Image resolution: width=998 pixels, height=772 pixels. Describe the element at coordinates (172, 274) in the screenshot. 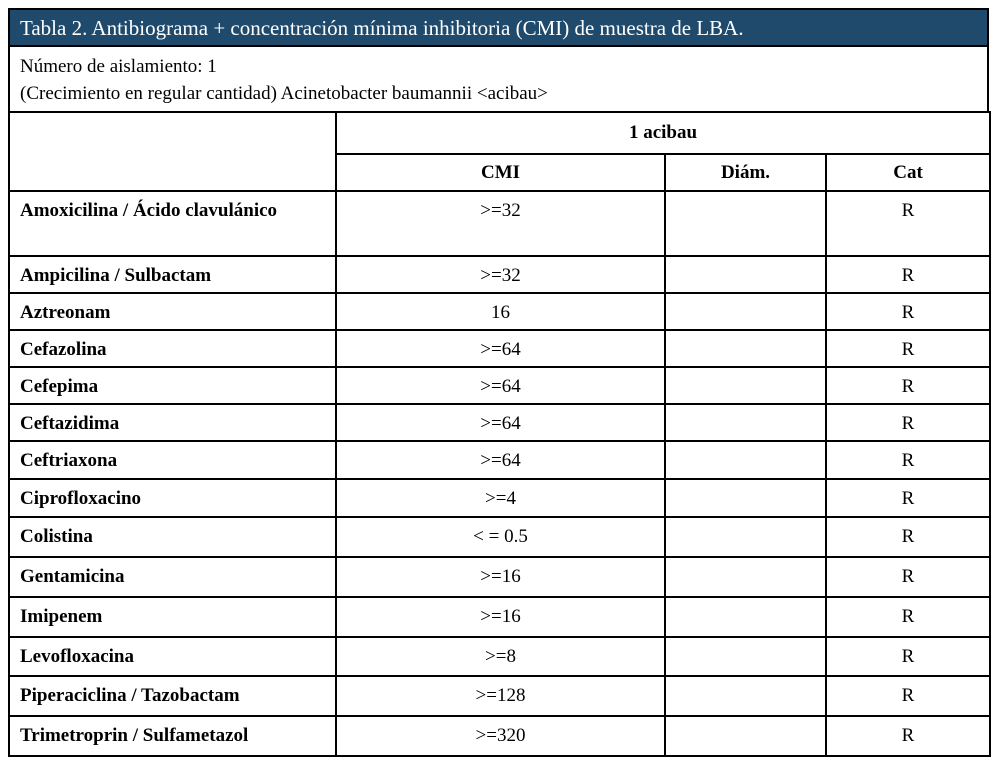

I see `antibiotic-name: Ampicilina / Sulbactam` at that location.